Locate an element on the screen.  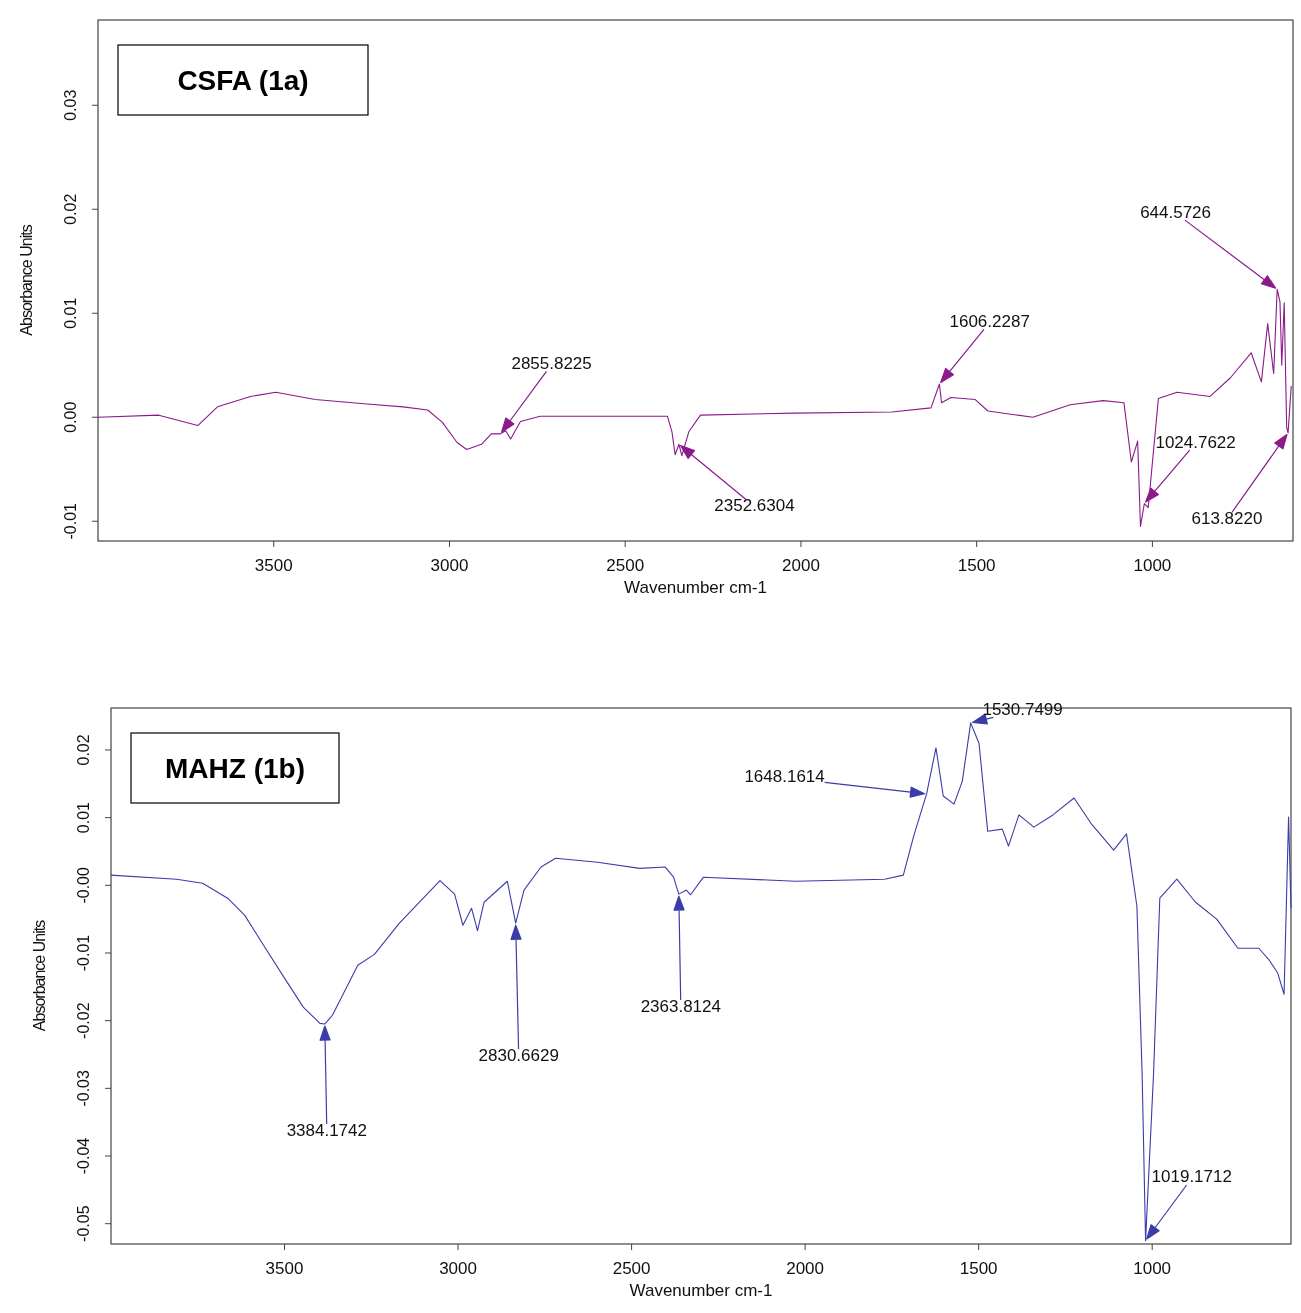
annotation: 613.8220 is located at coordinates (1227, 518).